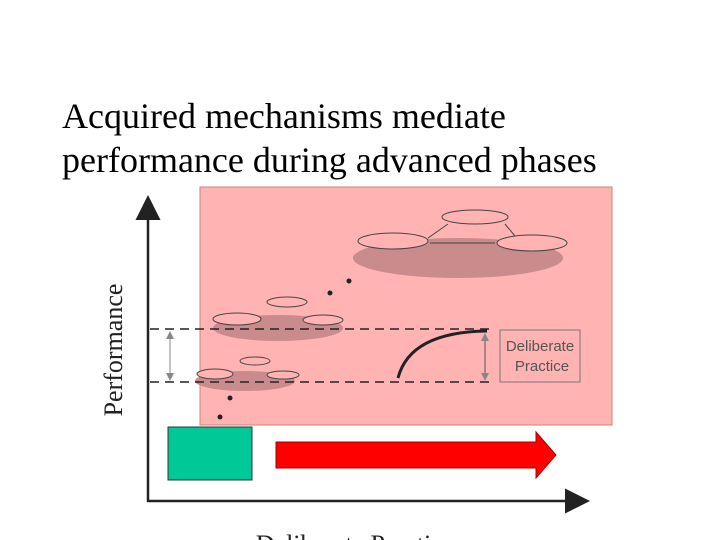  Describe the element at coordinates (542, 366) in the screenshot. I see `box-label: Practice` at that location.